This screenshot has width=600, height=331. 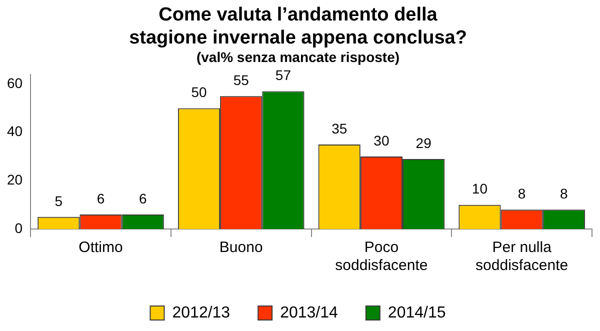 I want to click on x-tick-label: Buono, so click(x=241, y=247).